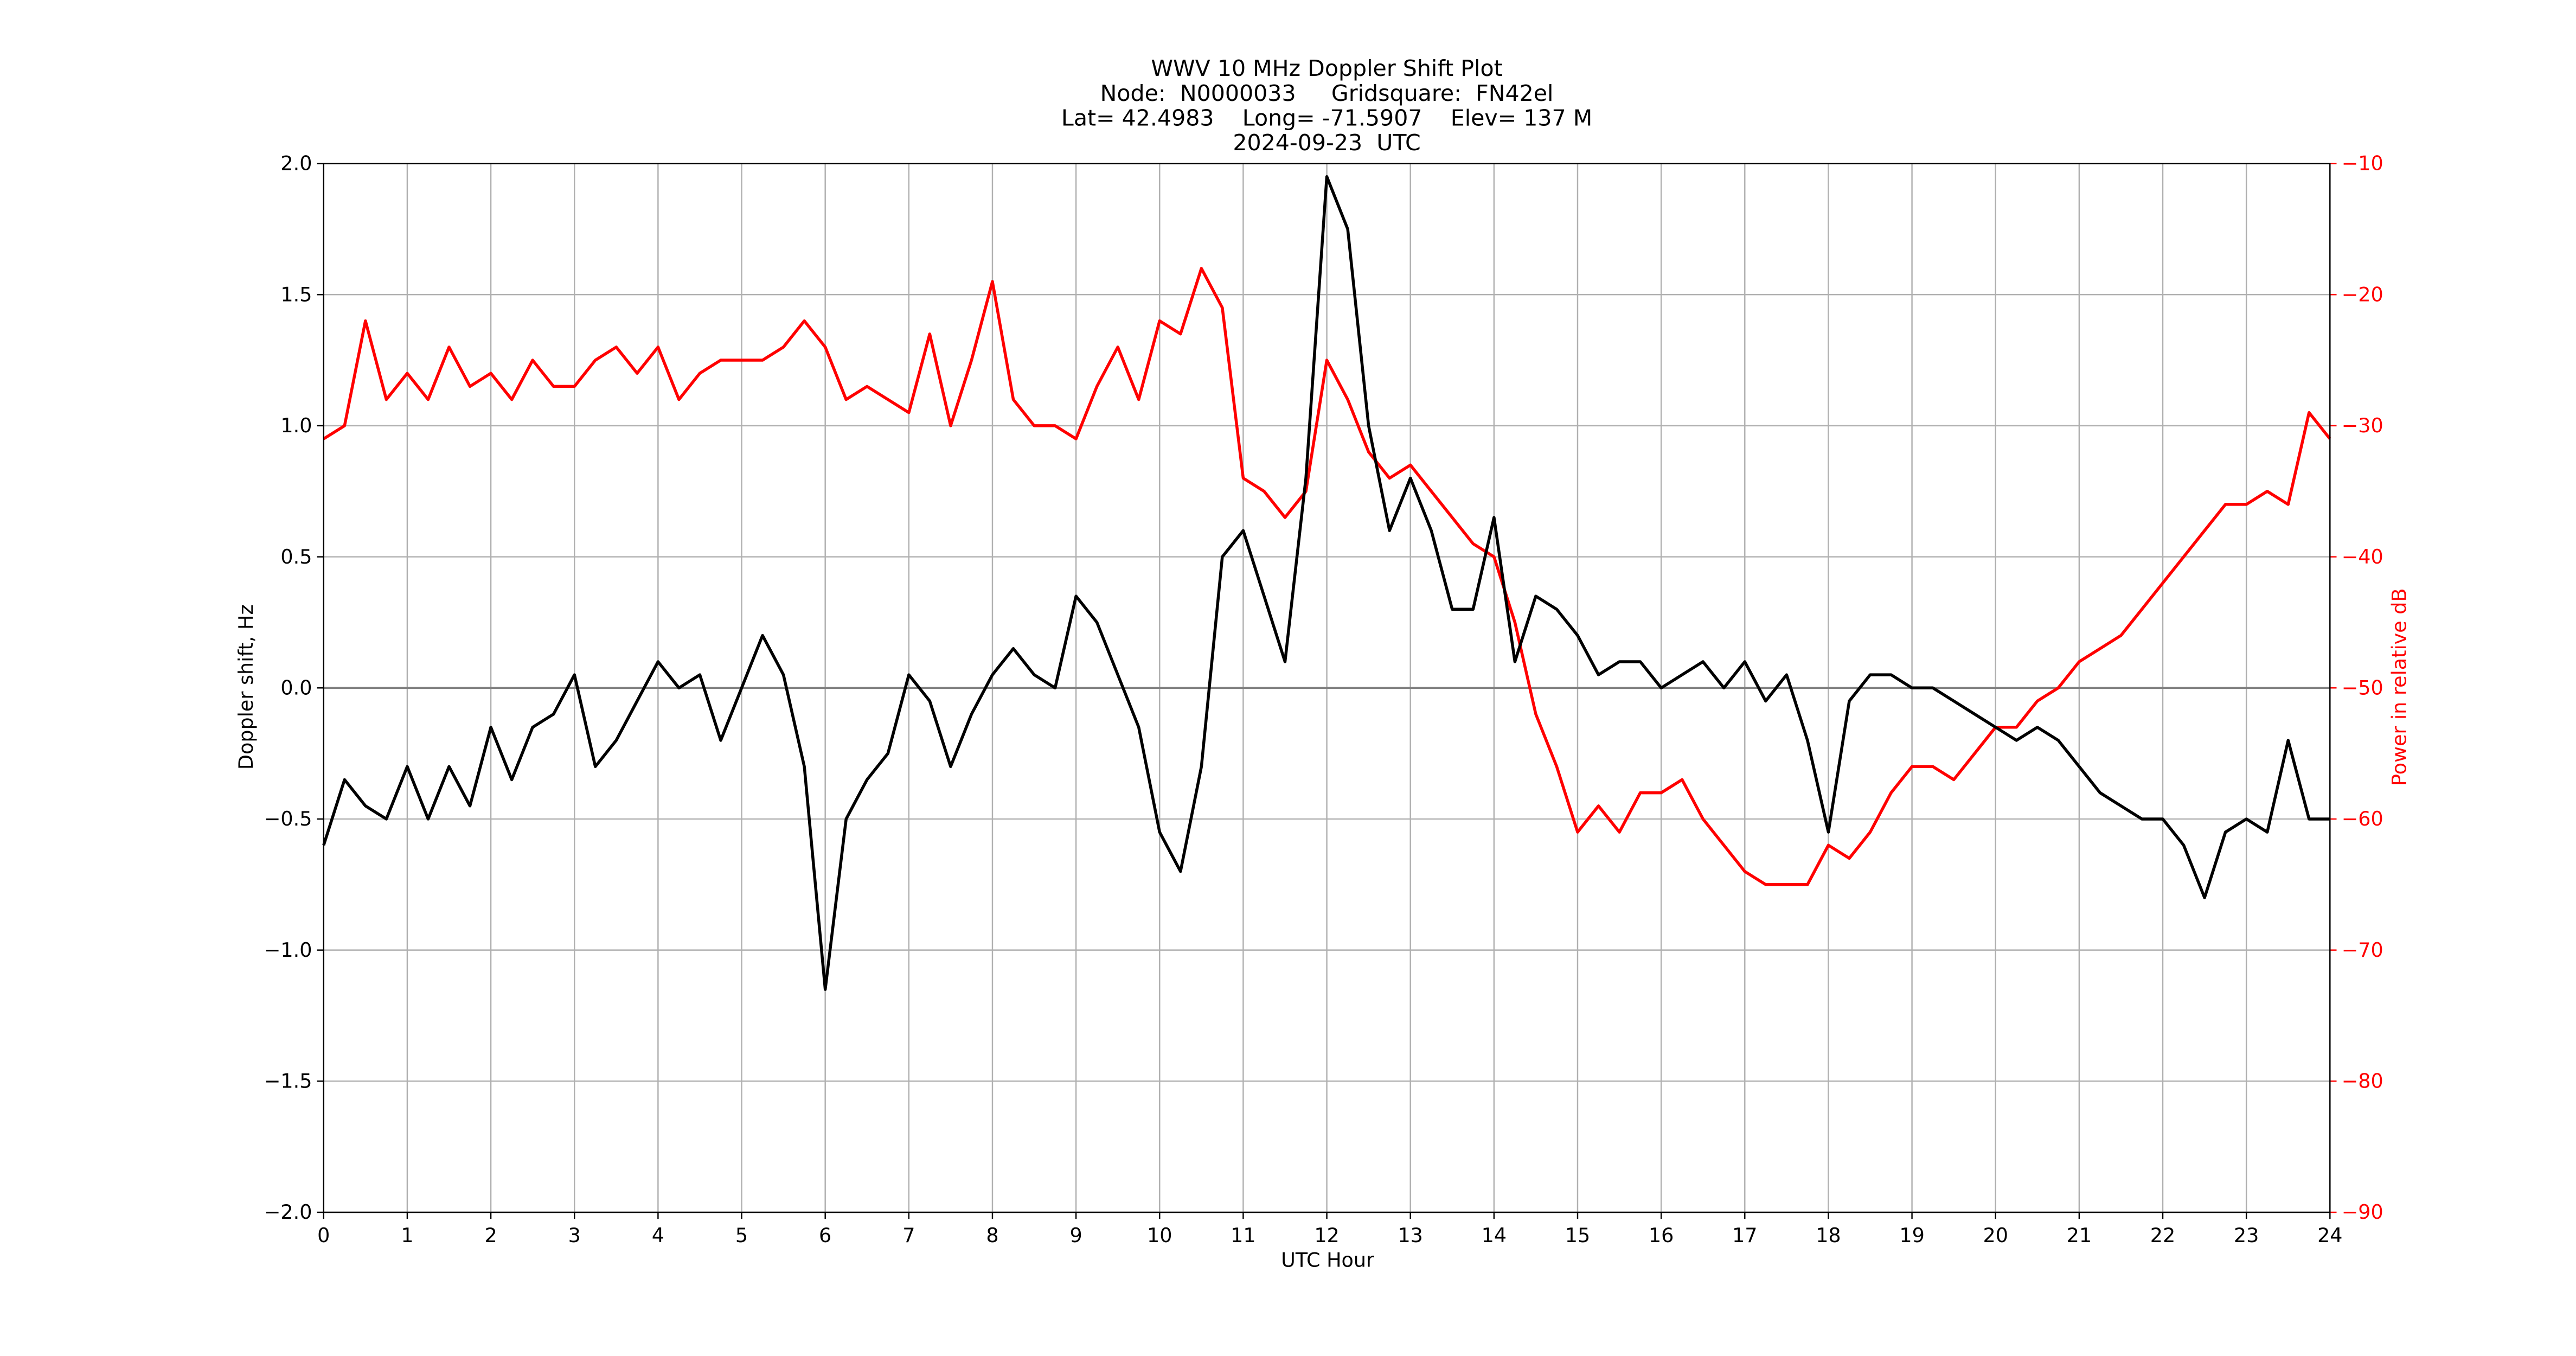 The width and height of the screenshot is (2576, 1356). I want to click on y-tick-label: −2.0, so click(288, 1212).